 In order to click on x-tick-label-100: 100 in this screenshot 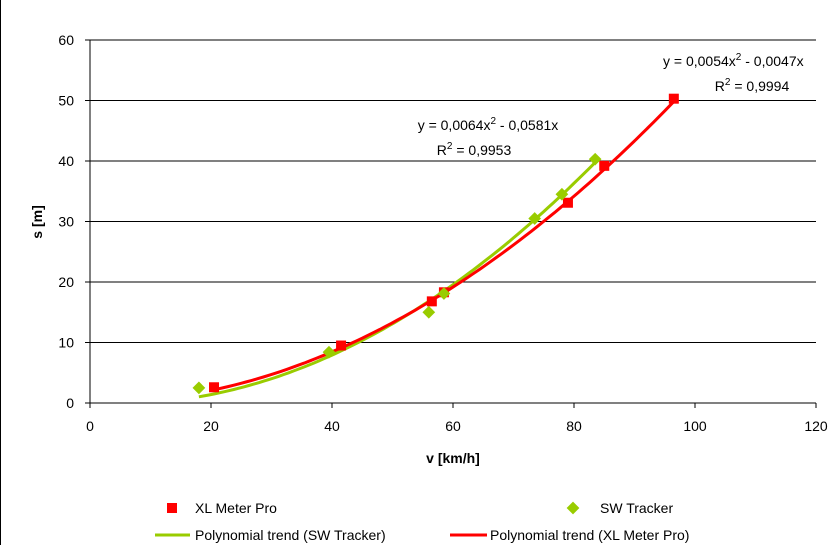, I will do `click(695, 426)`.